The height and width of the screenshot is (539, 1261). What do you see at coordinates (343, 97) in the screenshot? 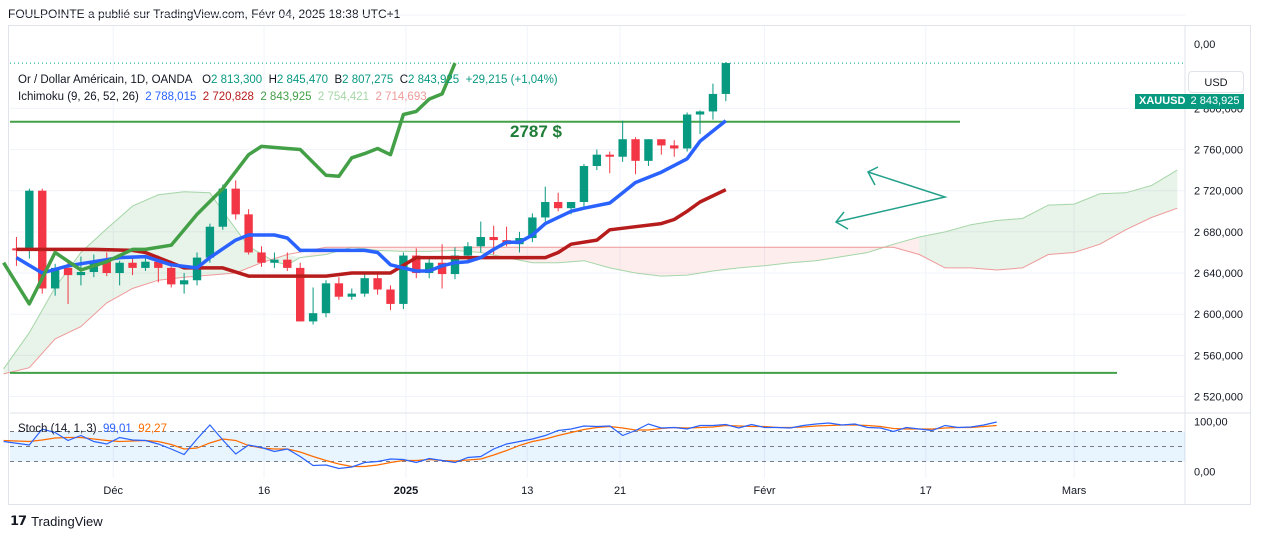
I see `span-a-value: 2 754,421` at bounding box center [343, 97].